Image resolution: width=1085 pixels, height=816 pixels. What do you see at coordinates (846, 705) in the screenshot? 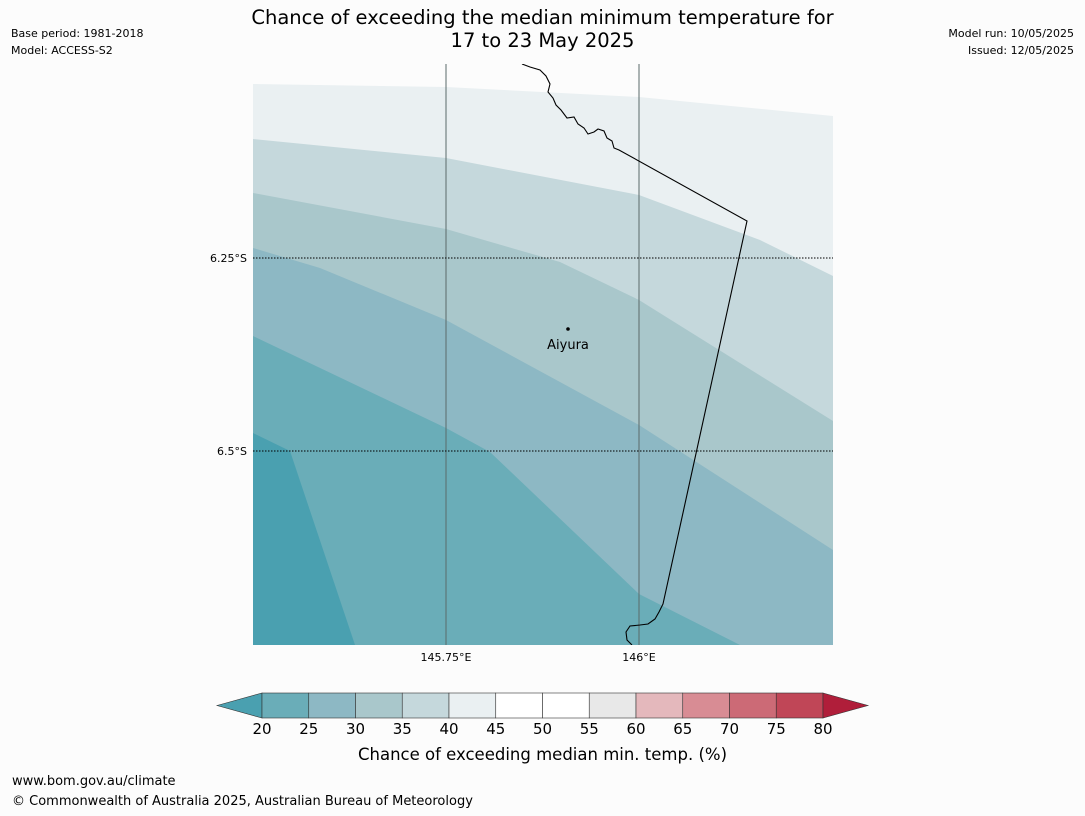
I see `colorbar-over-arrow` at bounding box center [846, 705].